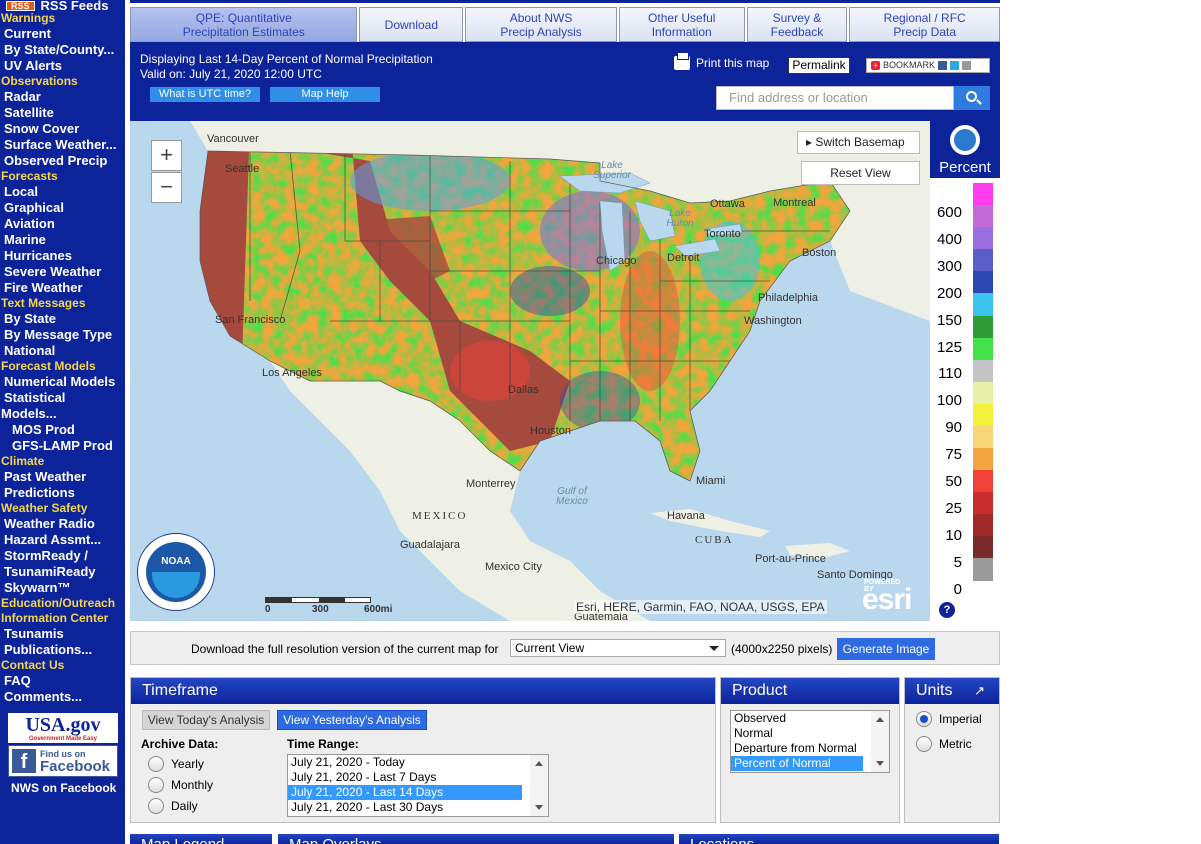 The height and width of the screenshot is (844, 1201). What do you see at coordinates (43, 287) in the screenshot?
I see `nav-link: Fire Weather` at bounding box center [43, 287].